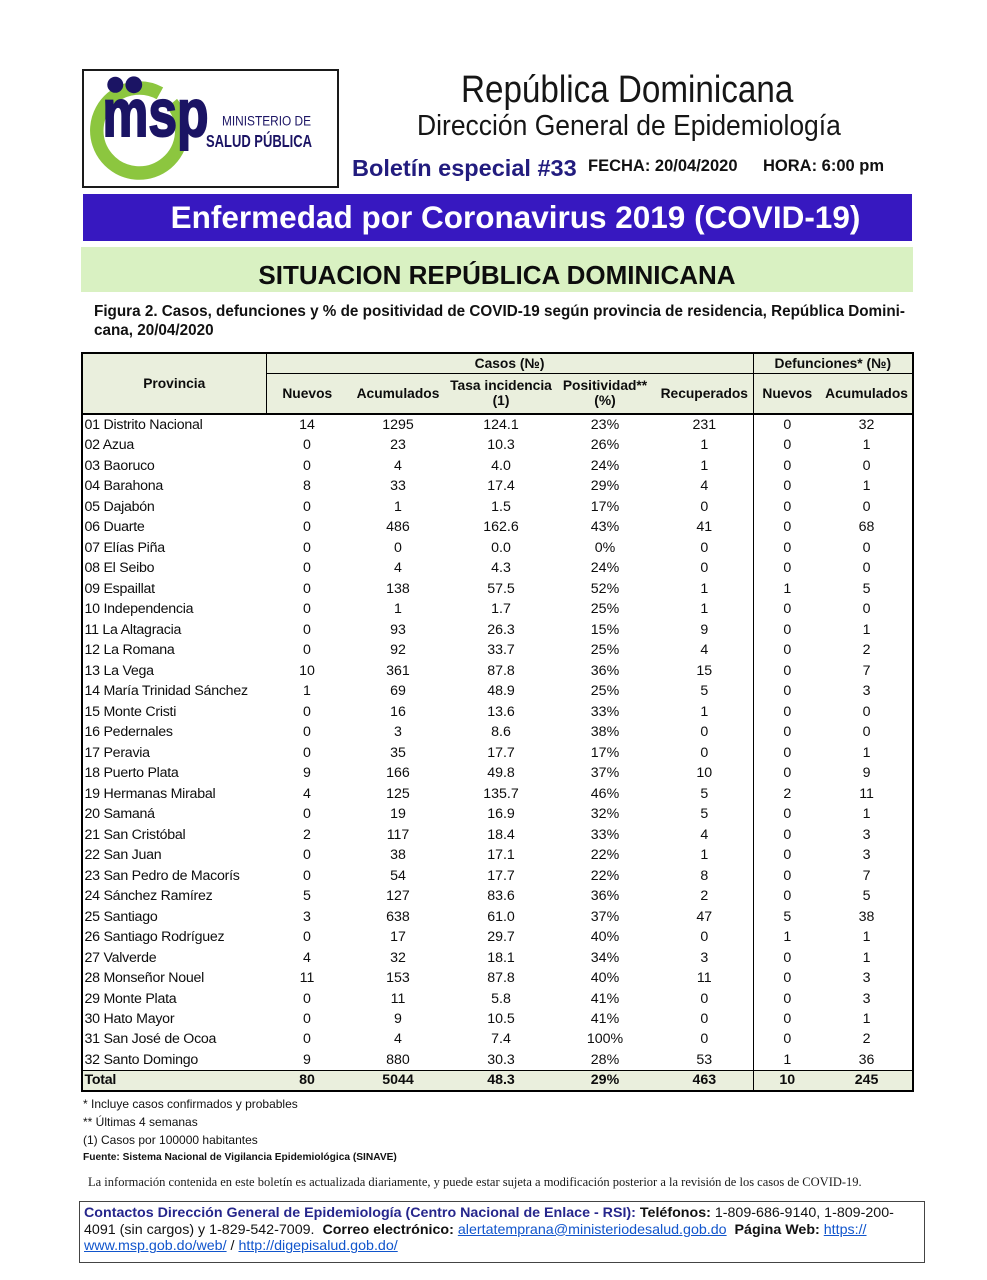  What do you see at coordinates (266, 121) in the screenshot?
I see `svg-text: MINISTERIO DE` at bounding box center [266, 121].